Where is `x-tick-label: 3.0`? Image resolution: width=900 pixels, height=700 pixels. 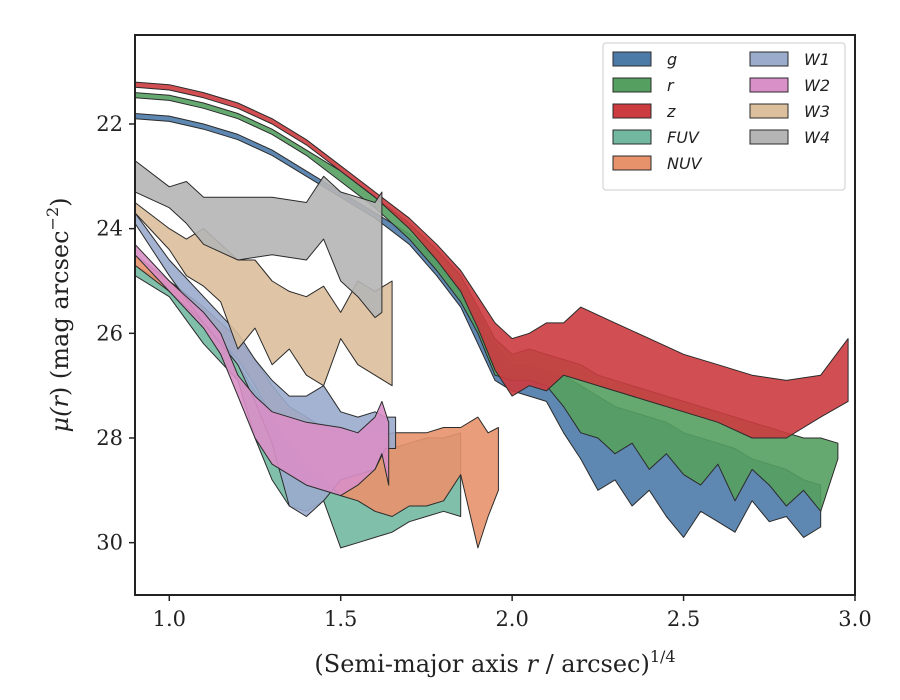 x-tick-label: 3.0 is located at coordinates (854, 619).